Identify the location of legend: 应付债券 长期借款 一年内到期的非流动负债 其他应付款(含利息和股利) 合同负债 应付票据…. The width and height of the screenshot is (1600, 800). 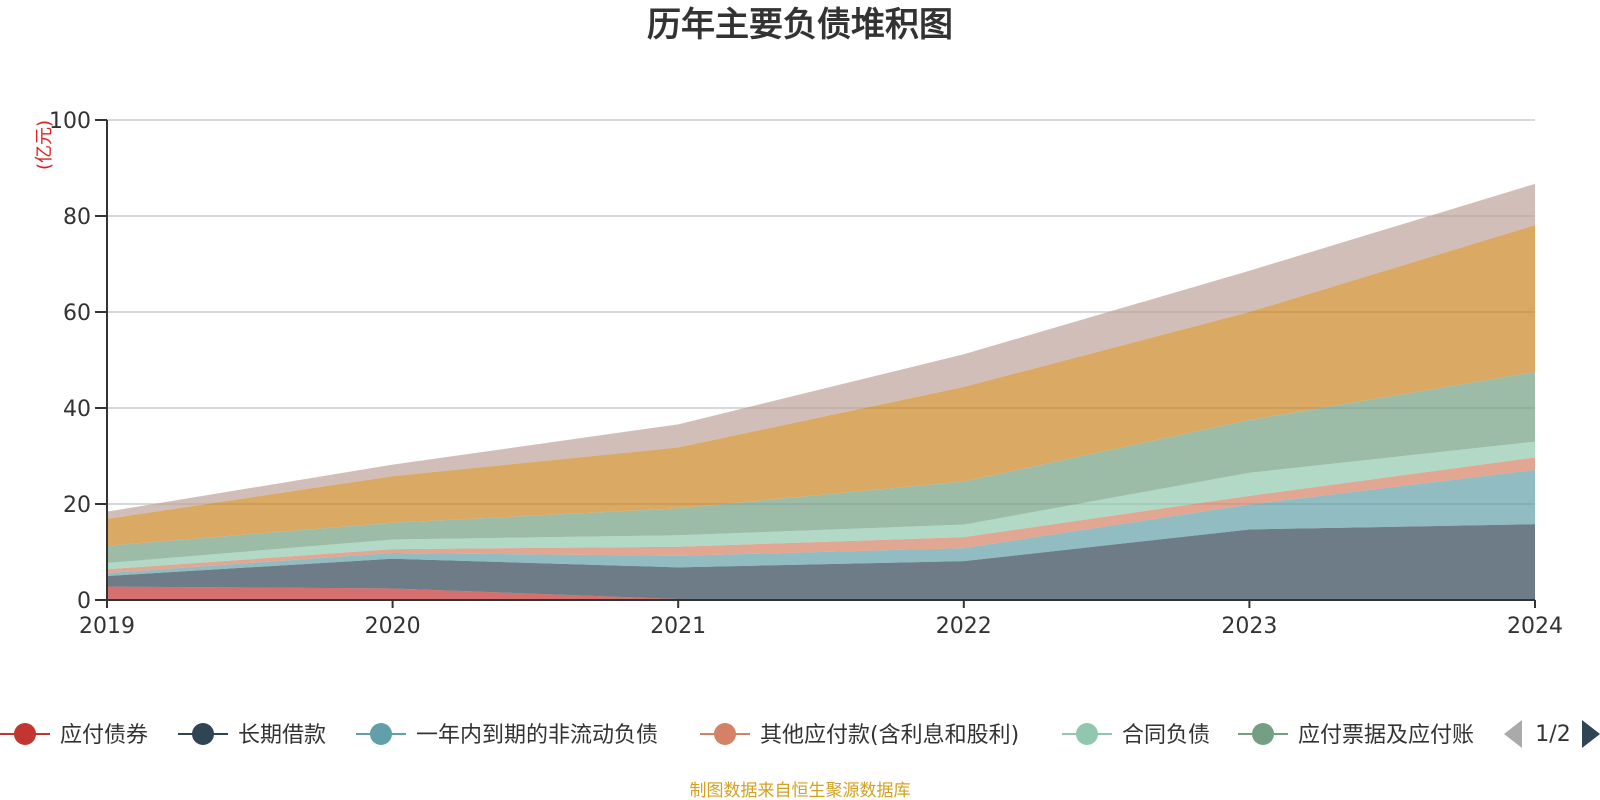
(737, 735).